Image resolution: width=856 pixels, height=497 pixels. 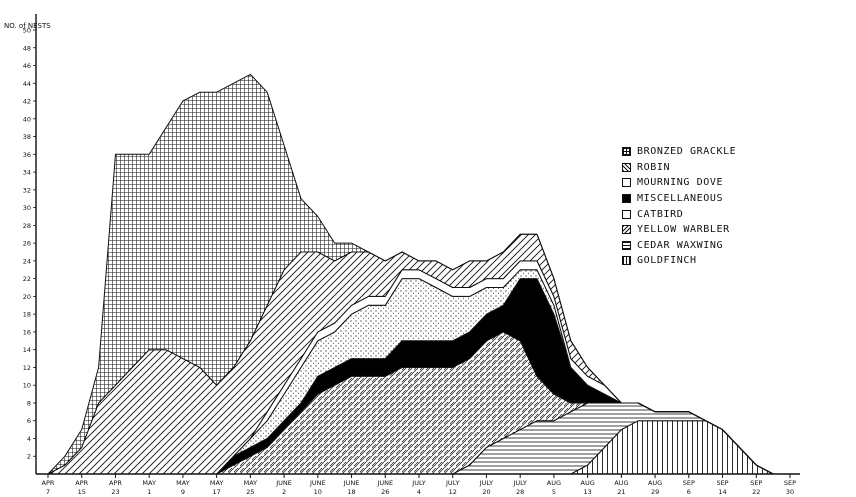 What do you see at coordinates (667, 261) in the screenshot?
I see `legend-label: GOLDFINCH` at bounding box center [667, 261].